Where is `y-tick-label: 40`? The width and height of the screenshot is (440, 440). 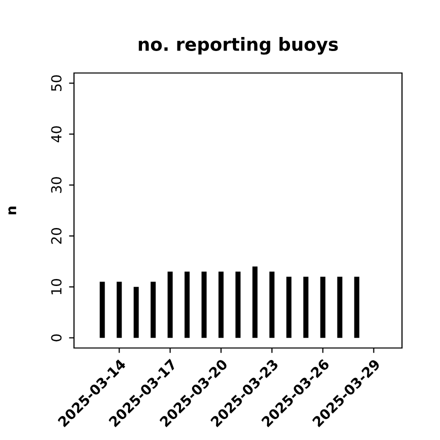 y-tick-label: 40 is located at coordinates (56, 134).